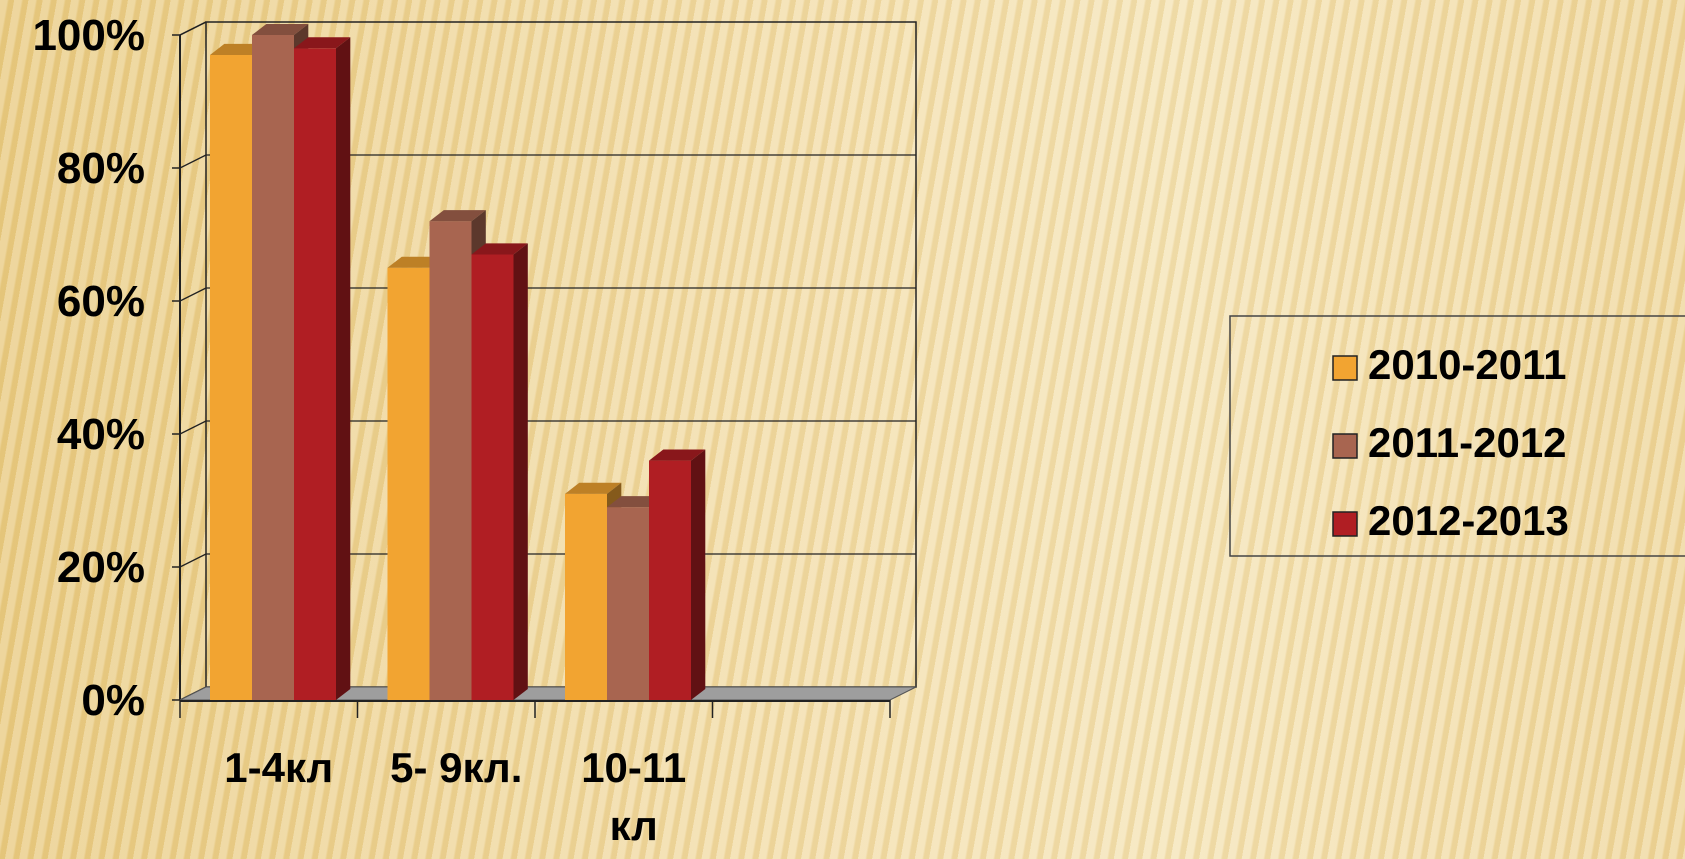  I want to click on legend-box, so click(1457, 436).